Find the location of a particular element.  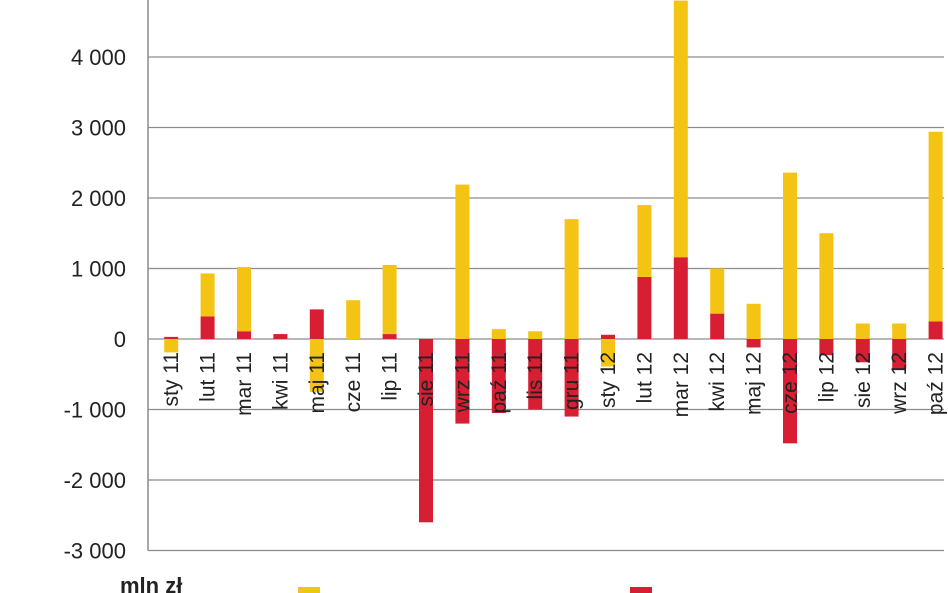

x-tick-label: lip 11 is located at coordinates (390, 376).